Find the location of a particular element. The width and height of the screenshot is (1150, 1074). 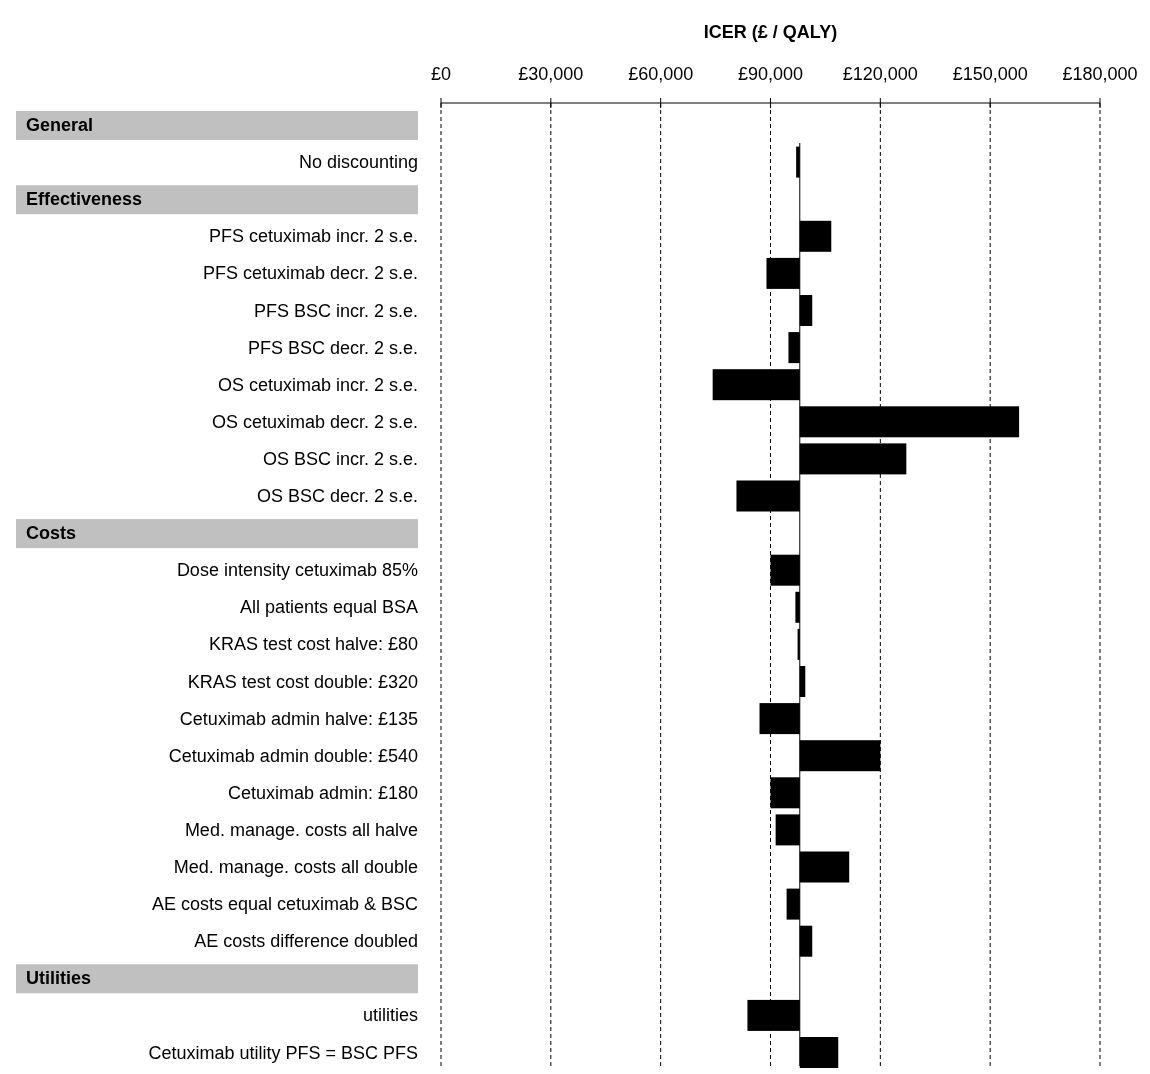

y-tick-label: PFS BSC incr. 2 s.e. is located at coordinates (335, 310).